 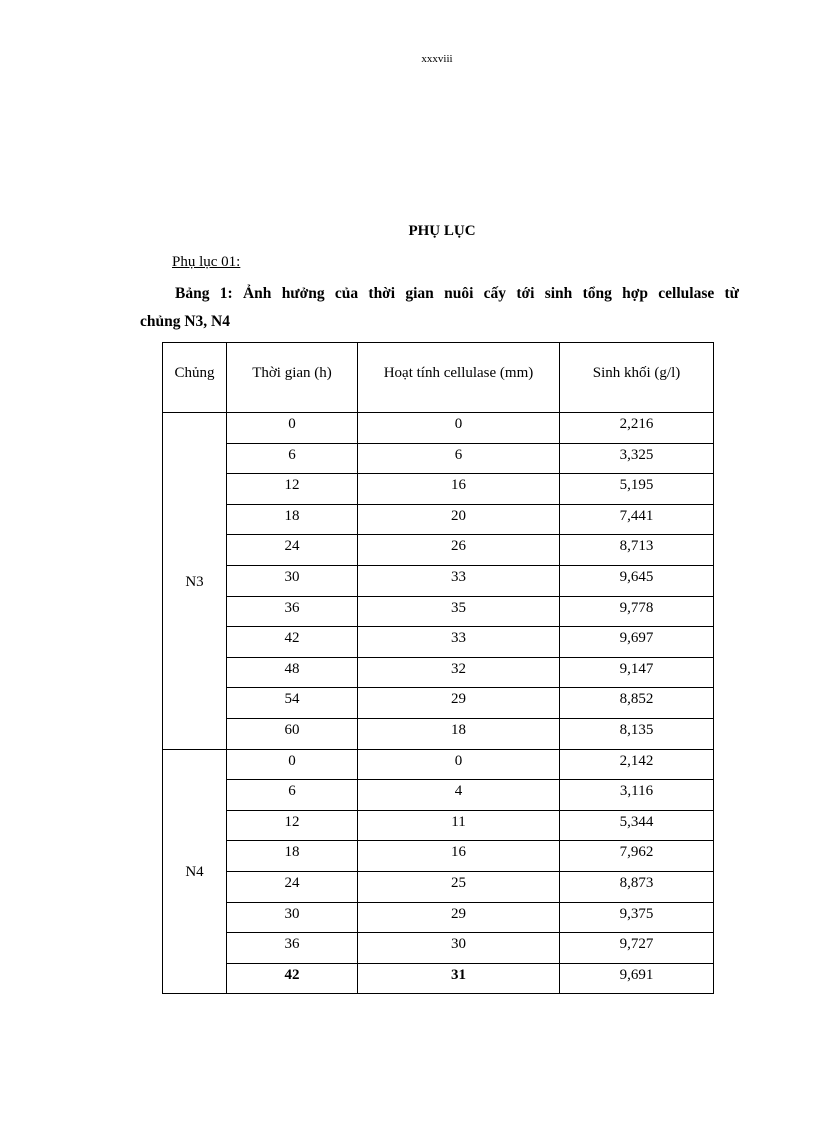 I want to click on table-row: 42 33 9,697, so click(x=438, y=642).